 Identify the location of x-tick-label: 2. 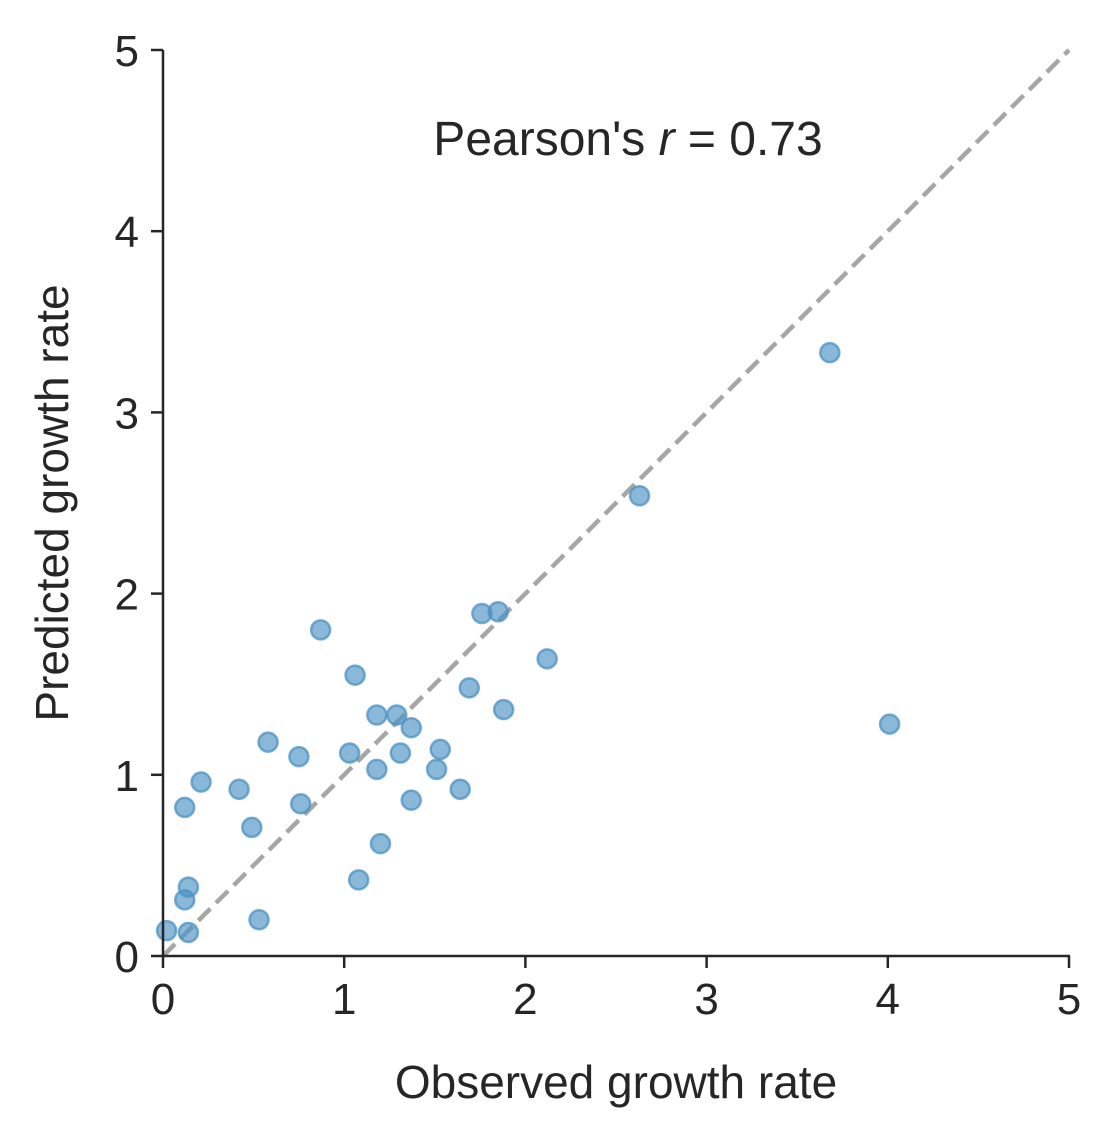
(525, 999).